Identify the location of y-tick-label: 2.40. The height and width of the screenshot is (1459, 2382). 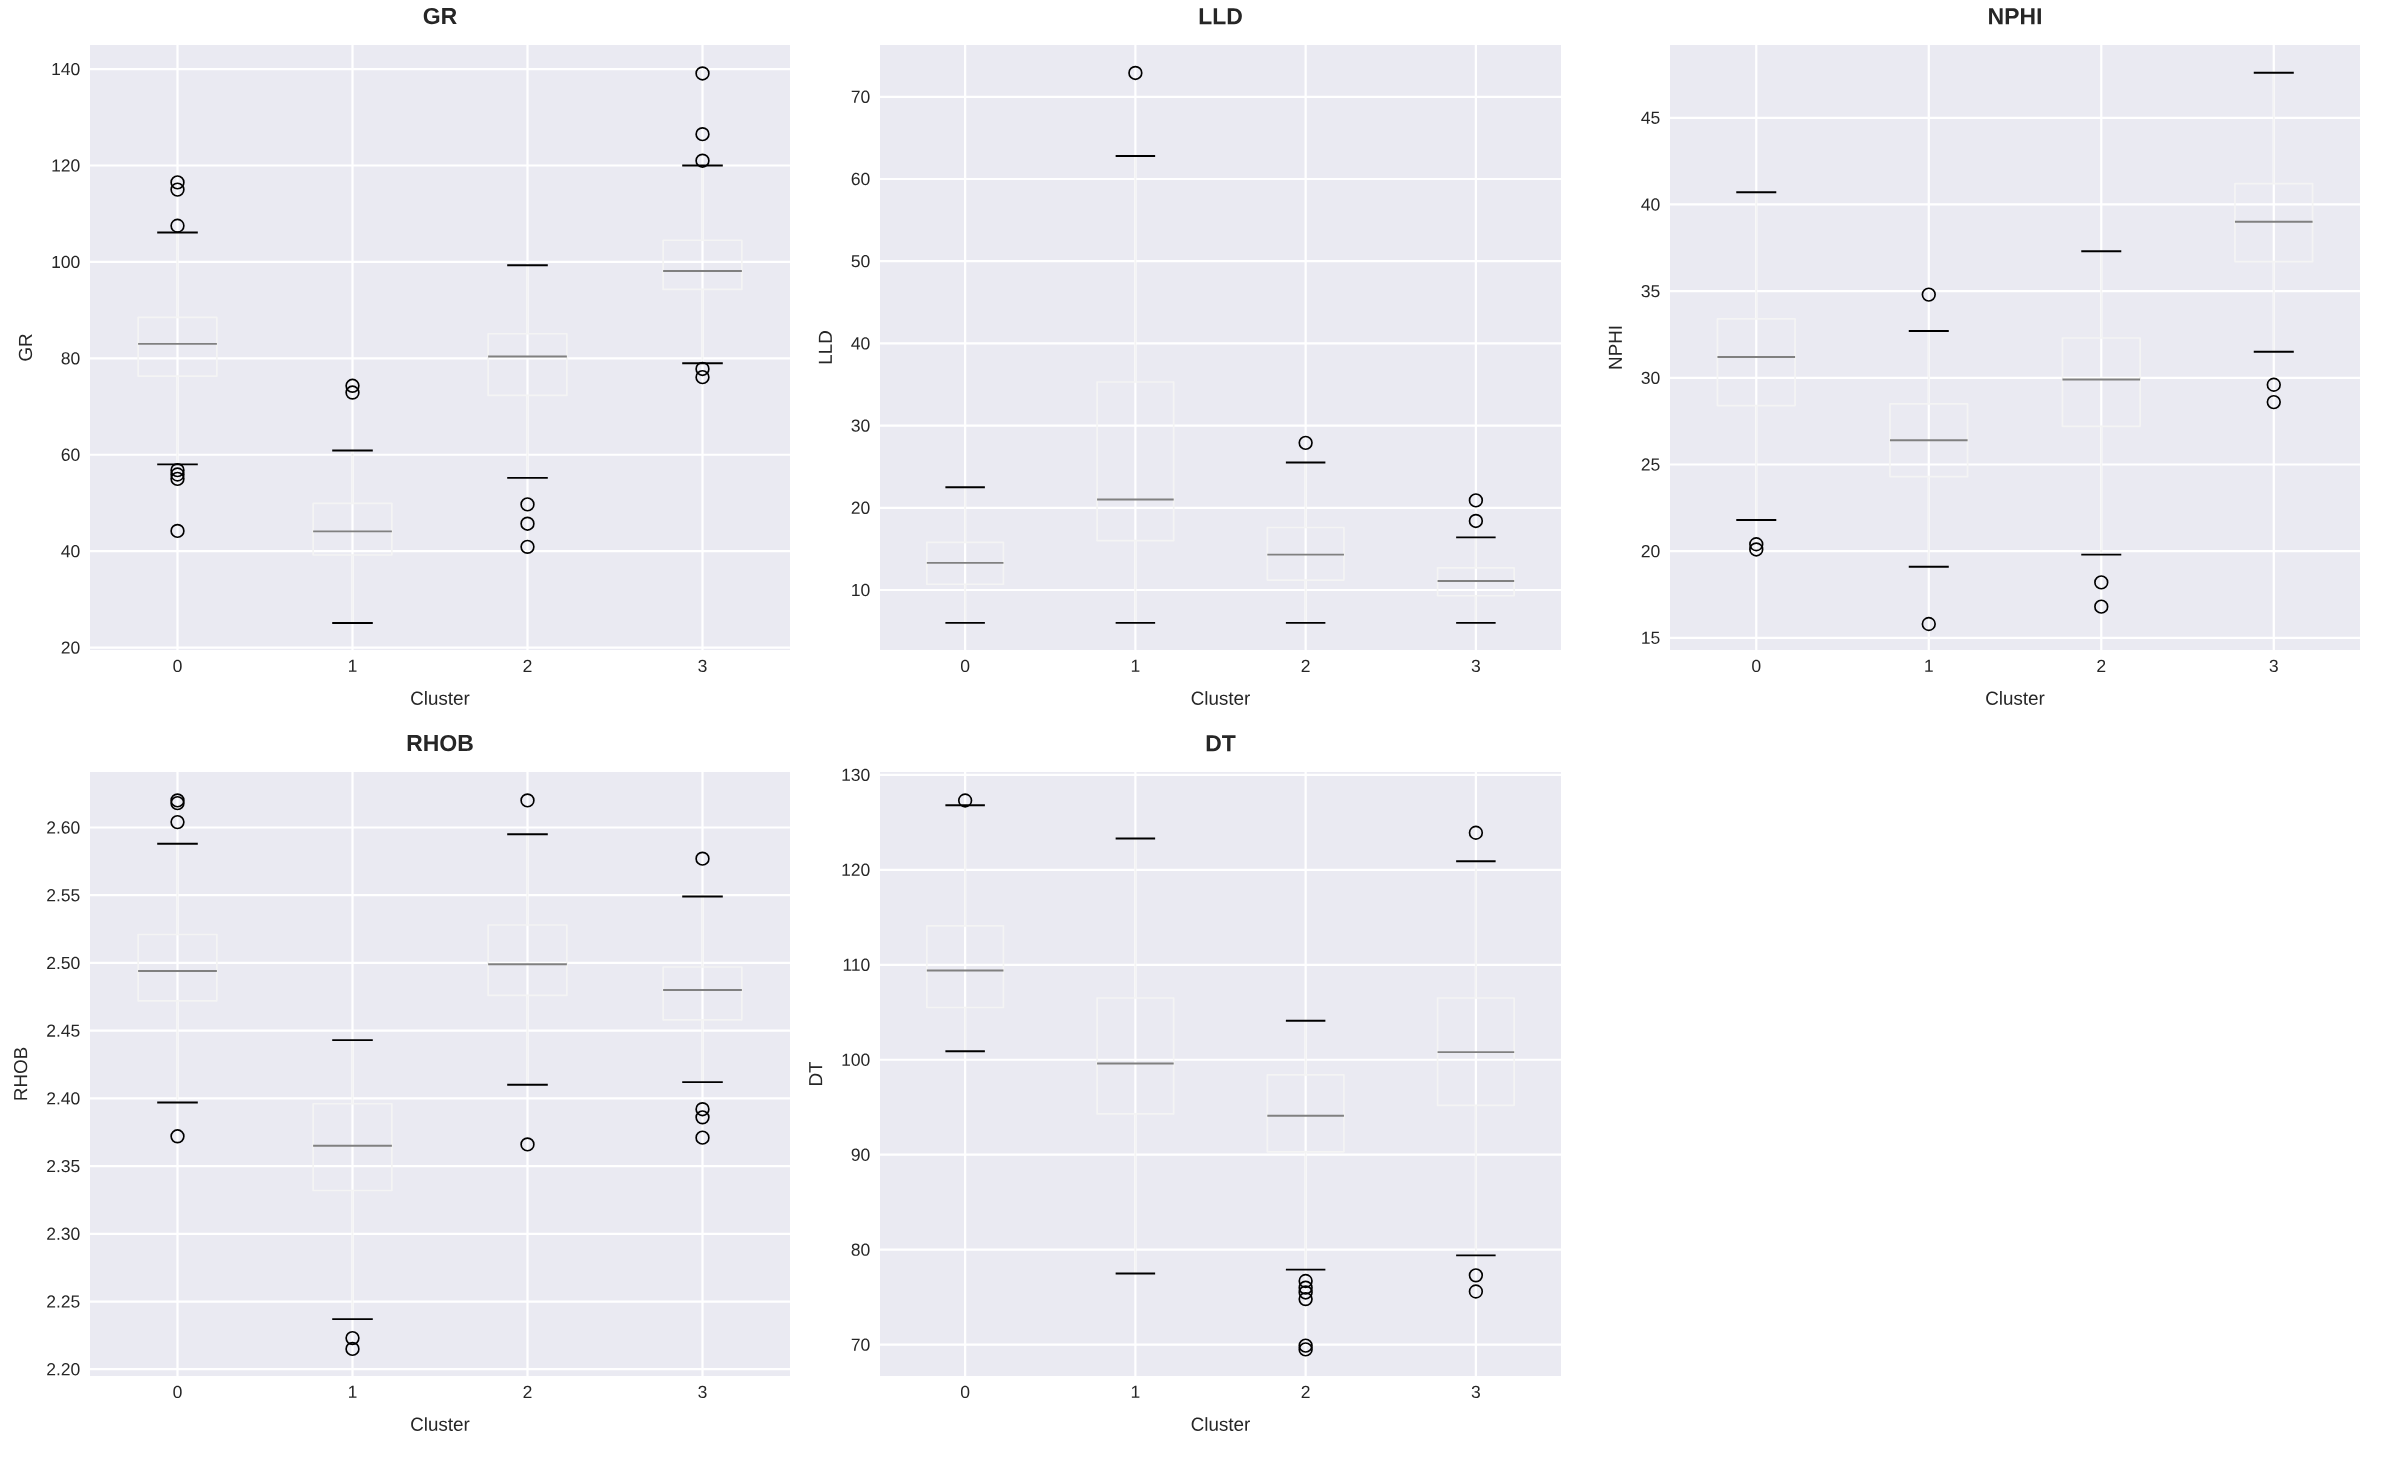
(63, 1098).